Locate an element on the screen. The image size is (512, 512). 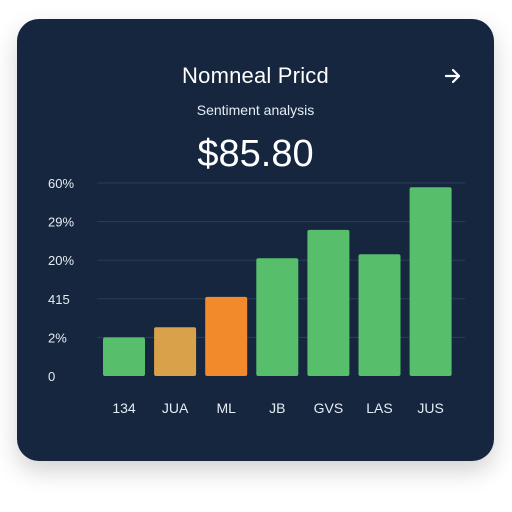
x-tick-label: JUS is located at coordinates (430, 408).